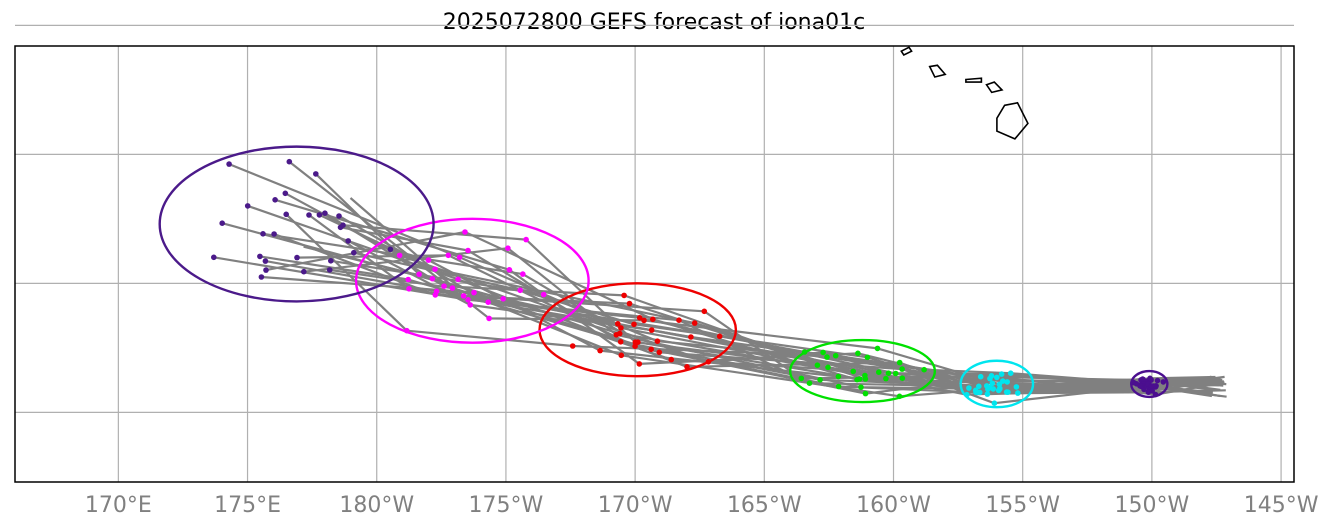 The image size is (1338, 532). I want to click on lon-tick-label: 150°W, so click(1152, 505).